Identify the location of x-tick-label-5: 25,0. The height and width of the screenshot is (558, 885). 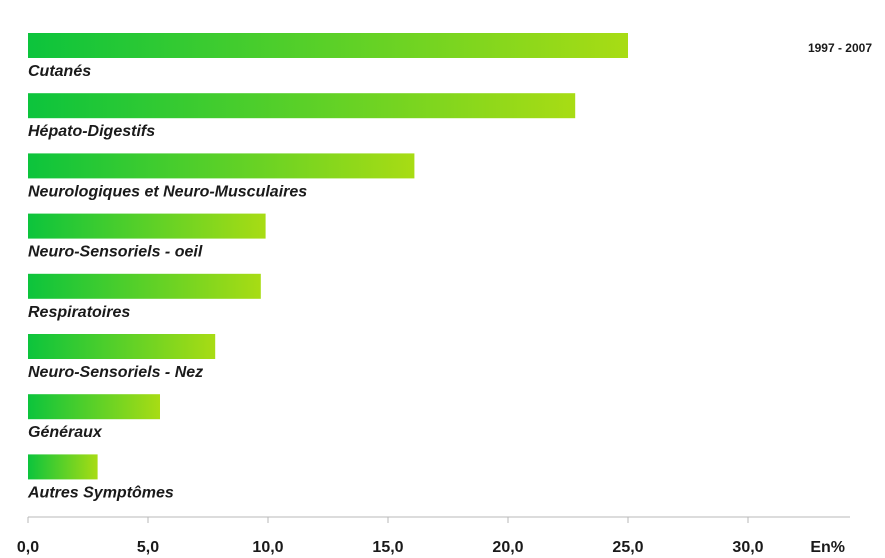
(627, 547).